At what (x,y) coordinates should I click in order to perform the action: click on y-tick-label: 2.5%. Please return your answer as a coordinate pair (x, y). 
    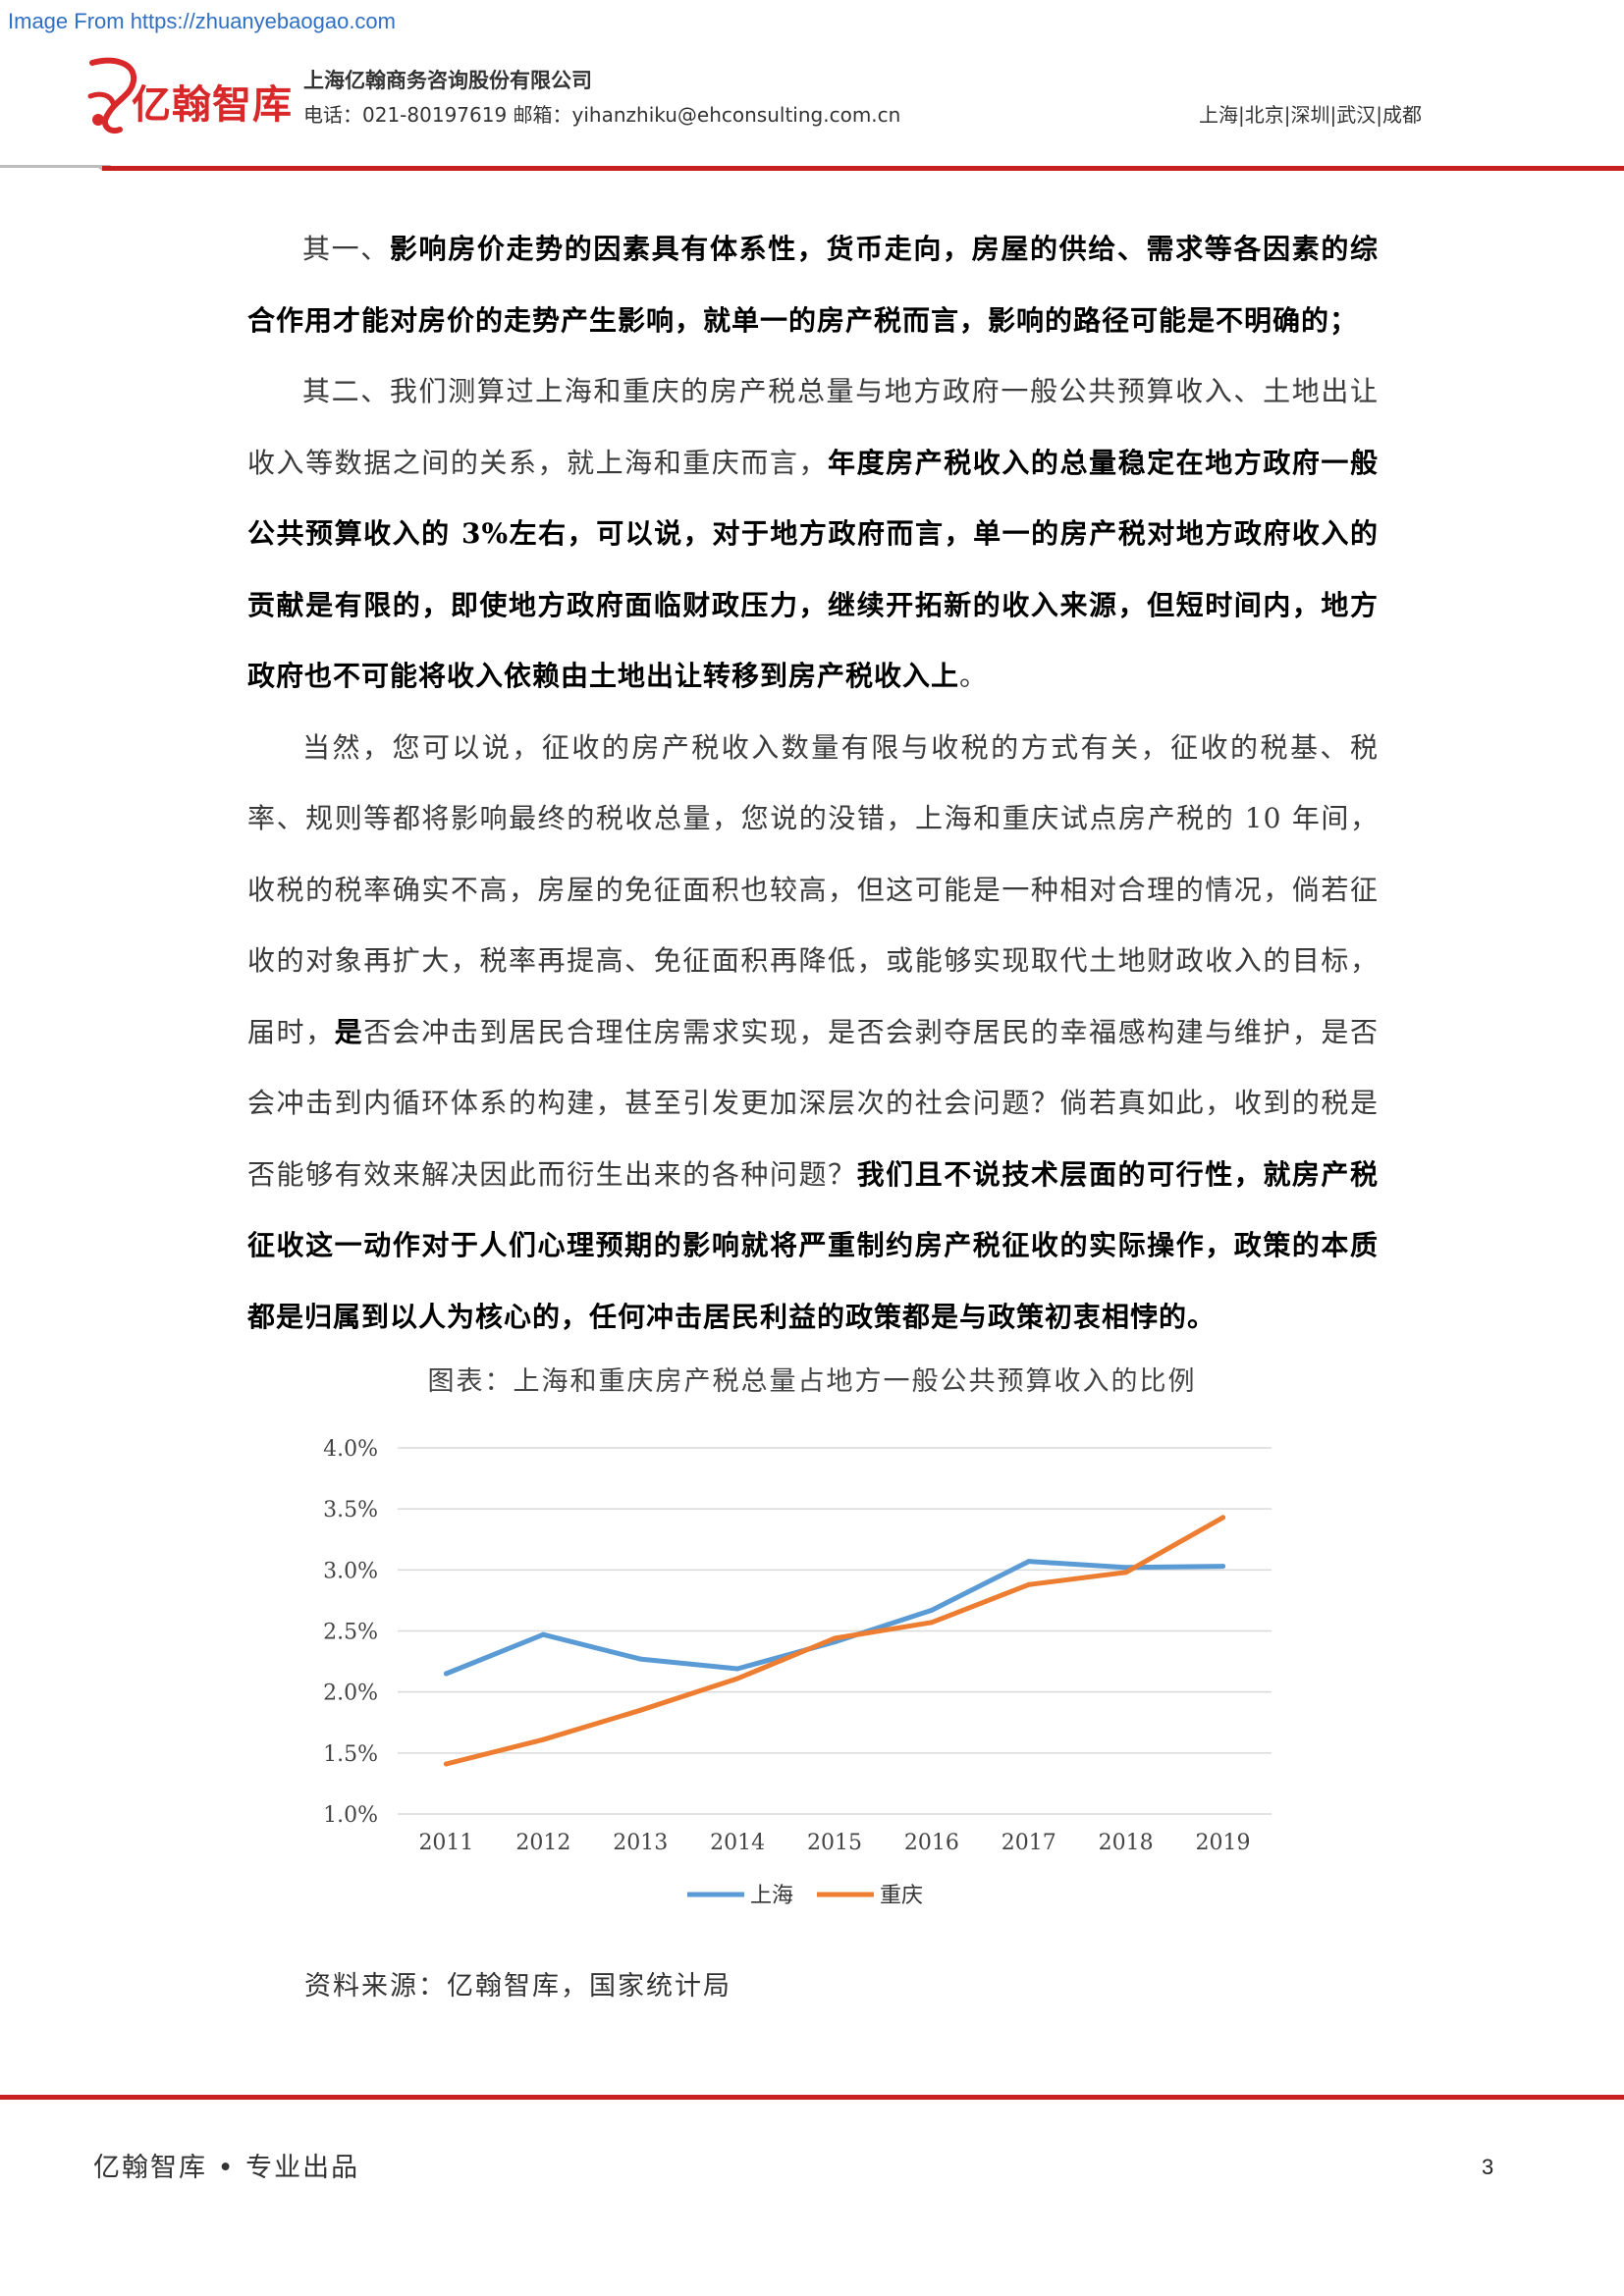
    Looking at the image, I should click on (350, 1633).